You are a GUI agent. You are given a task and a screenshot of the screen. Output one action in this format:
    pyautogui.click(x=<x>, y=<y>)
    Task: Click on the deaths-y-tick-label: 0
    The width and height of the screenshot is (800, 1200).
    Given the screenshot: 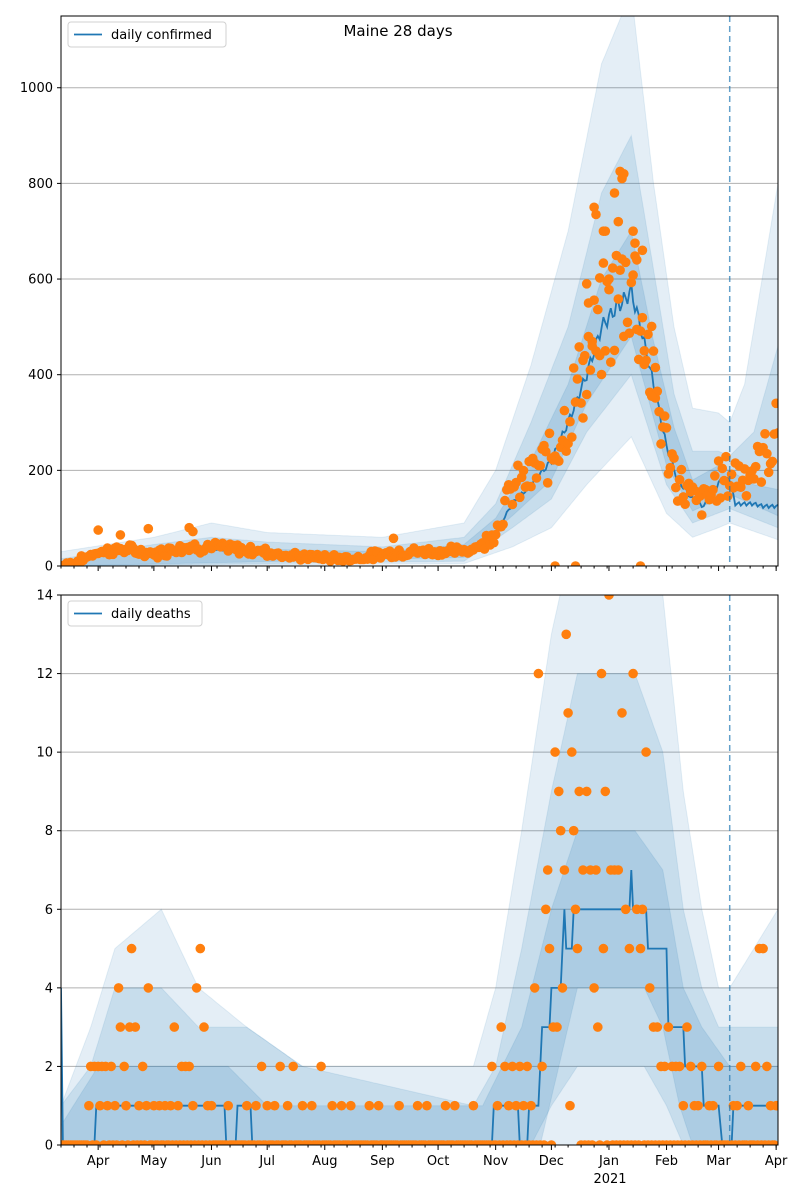 What is the action you would take?
    pyautogui.click(x=49, y=1146)
    